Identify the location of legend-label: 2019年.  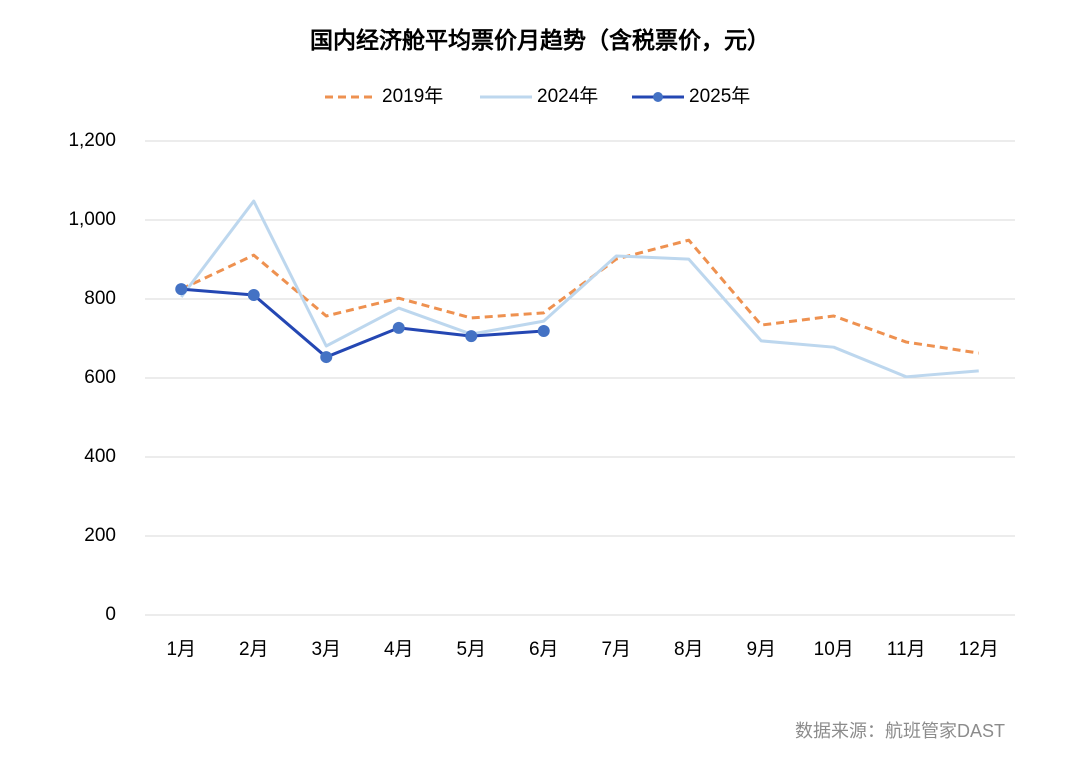
(412, 96).